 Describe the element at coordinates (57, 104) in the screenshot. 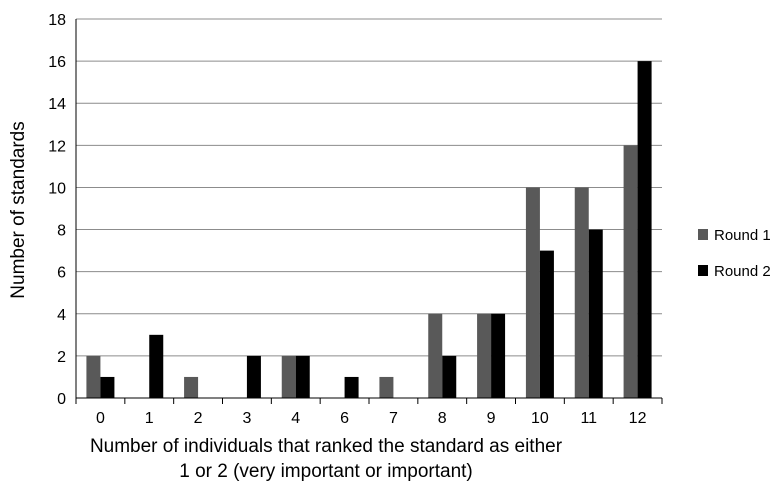

I see `y-tick-label: 14` at that location.